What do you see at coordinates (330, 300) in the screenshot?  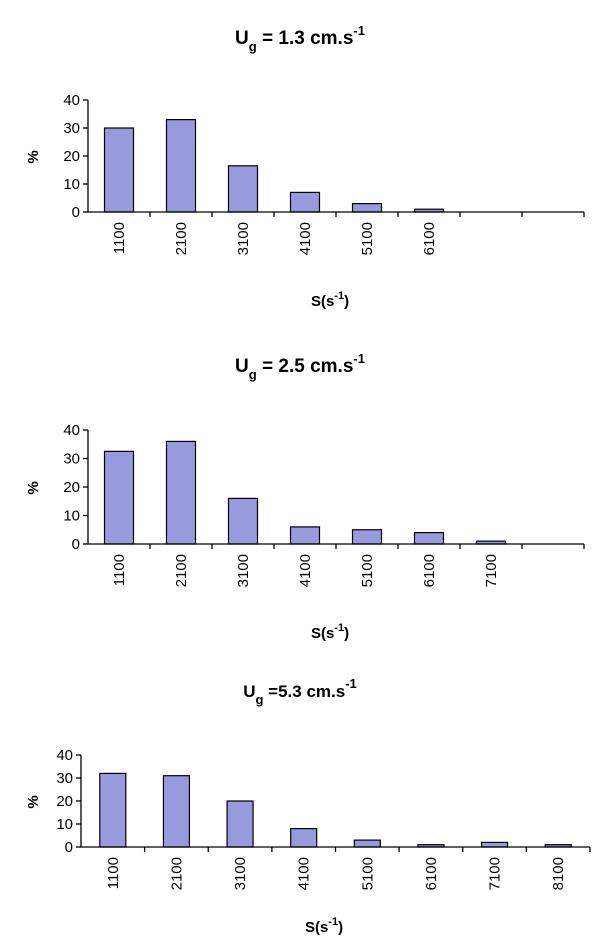 I see `chart-1-x-axis-label: S(s-1)` at bounding box center [330, 300].